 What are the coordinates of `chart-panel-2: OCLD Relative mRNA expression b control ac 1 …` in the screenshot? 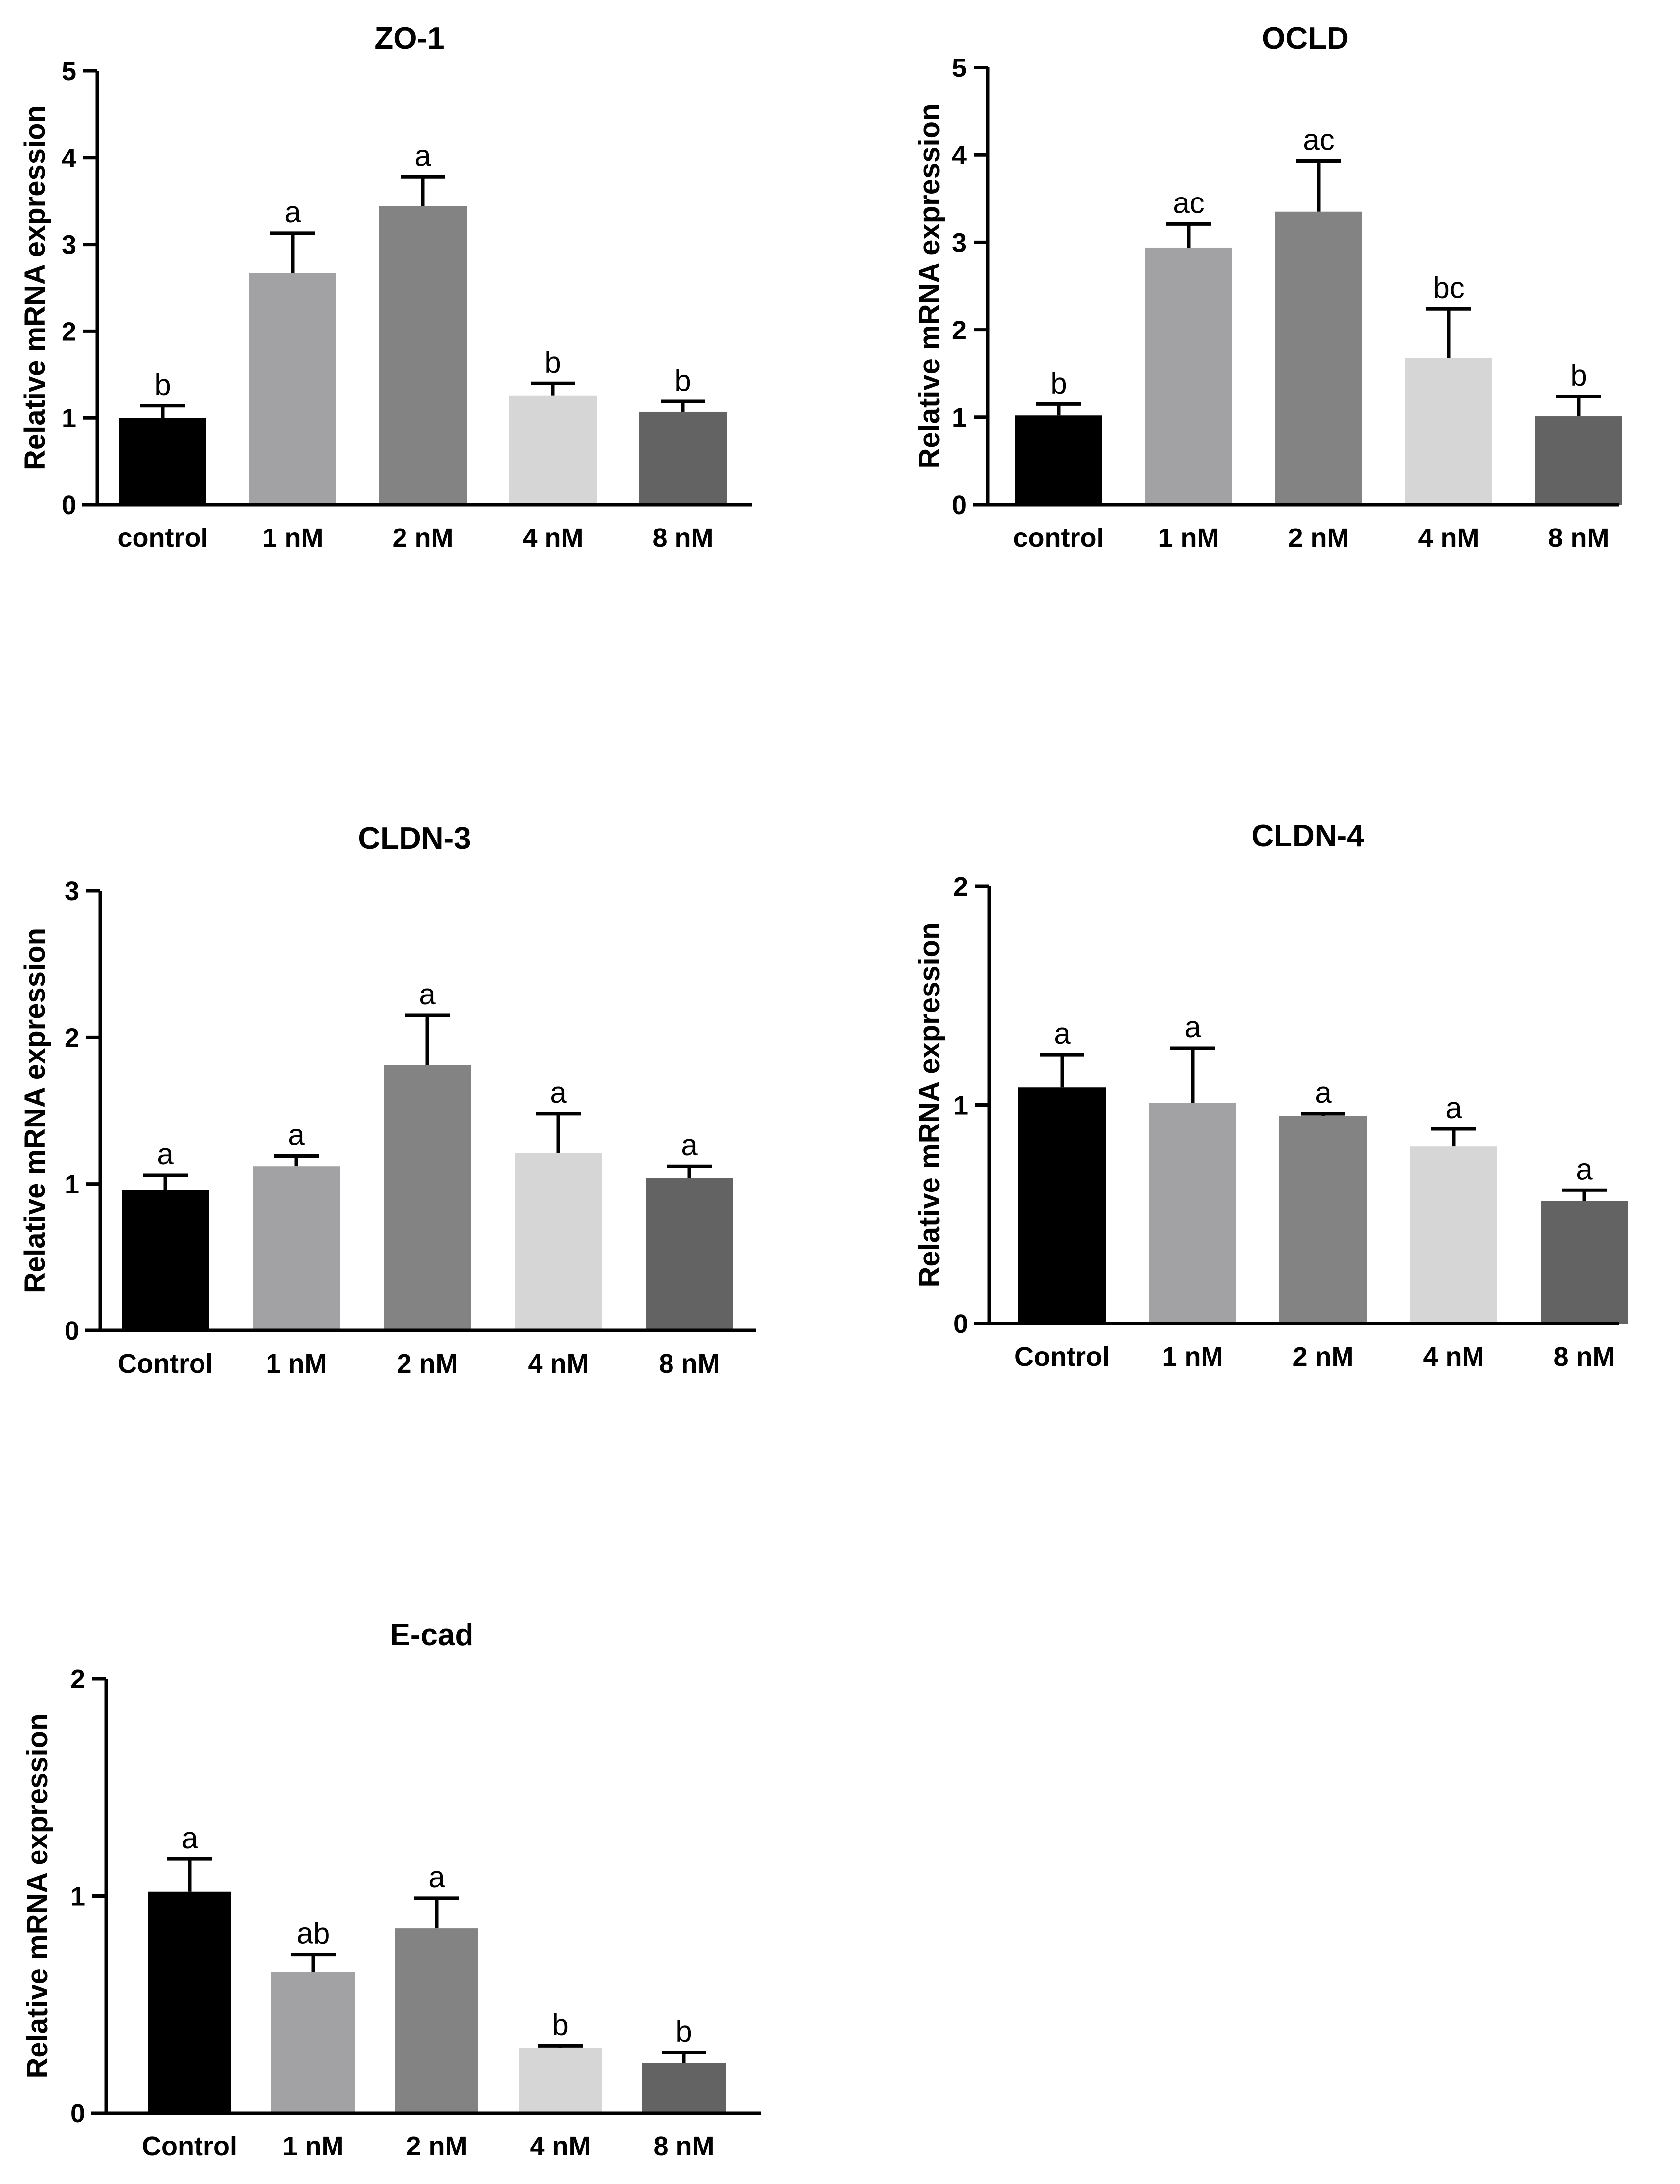 It's located at (1268, 287).